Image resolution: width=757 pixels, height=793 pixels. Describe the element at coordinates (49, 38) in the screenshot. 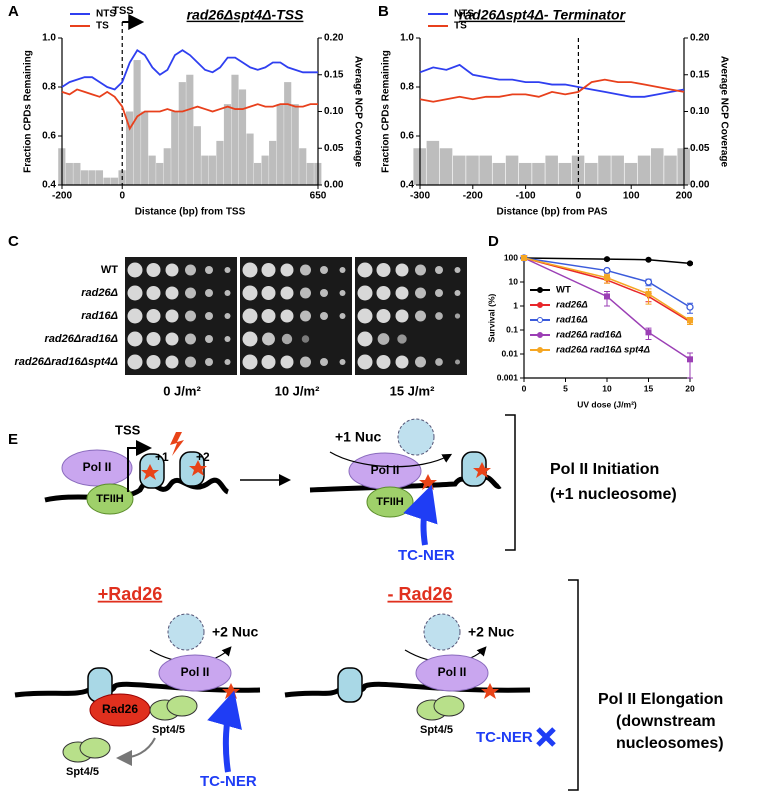

I see `y-tick-label: 1.0` at that location.